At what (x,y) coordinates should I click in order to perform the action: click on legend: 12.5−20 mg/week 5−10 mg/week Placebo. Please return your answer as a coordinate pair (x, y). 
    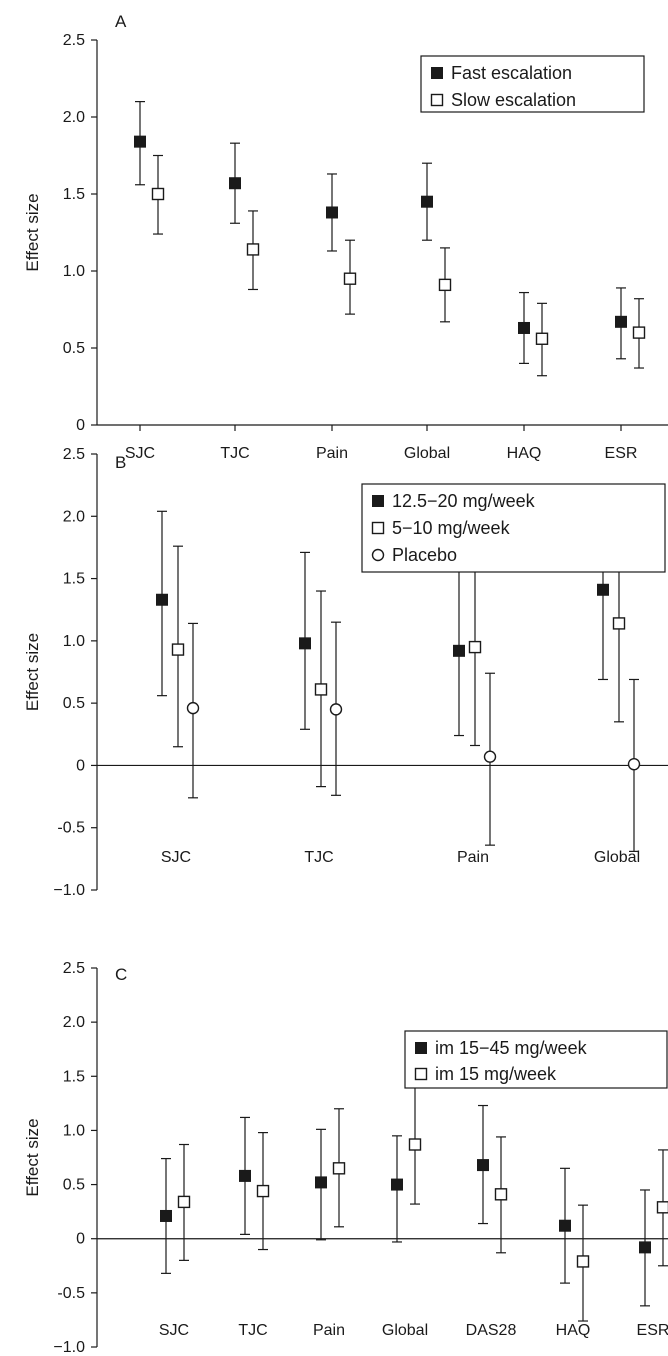
    Looking at the image, I should click on (513, 528).